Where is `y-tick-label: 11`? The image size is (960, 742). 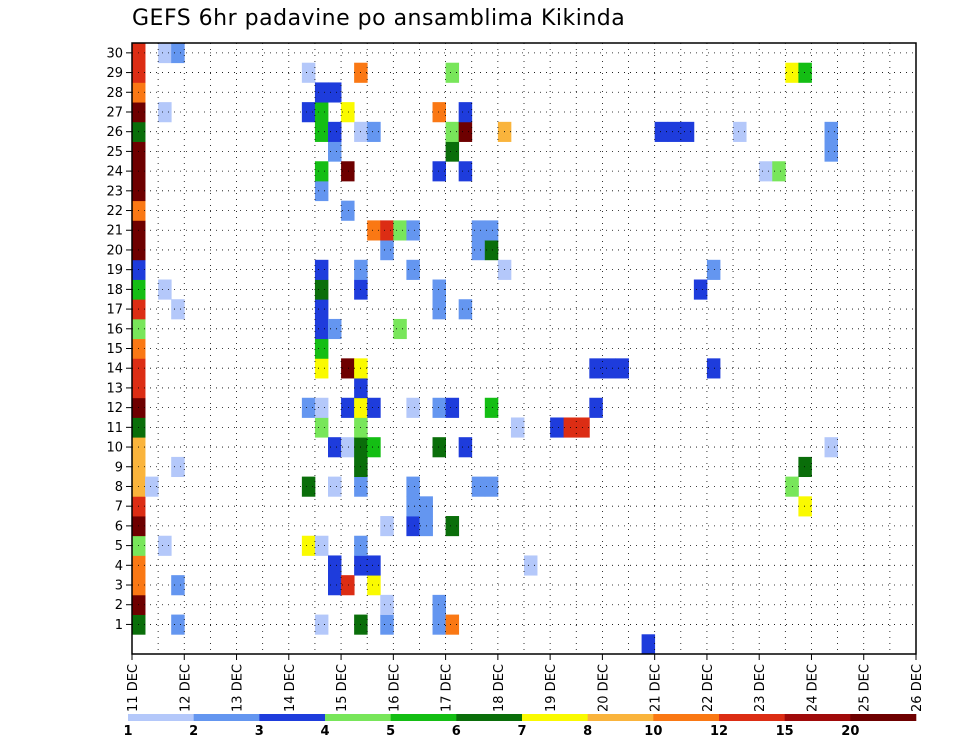
y-tick-label: 11 is located at coordinates (114, 428).